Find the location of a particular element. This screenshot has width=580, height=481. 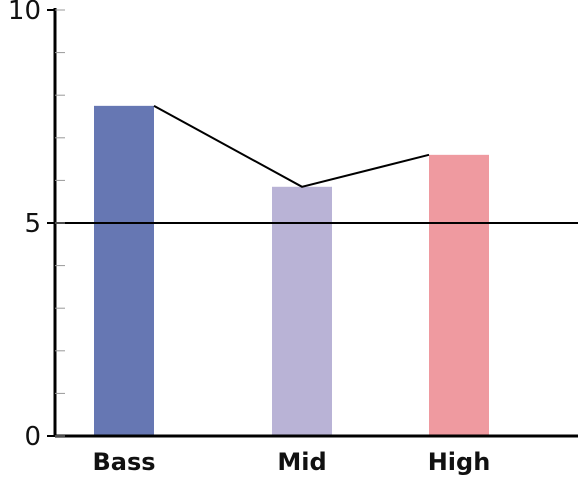

trend-line is located at coordinates (291, 146).